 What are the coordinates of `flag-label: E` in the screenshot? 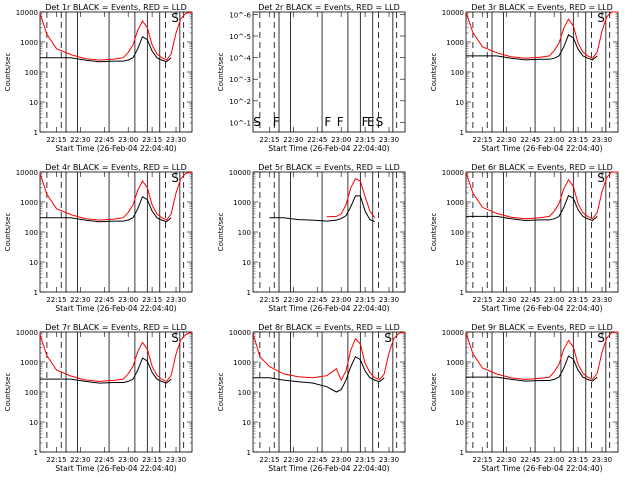 It's located at (371, 122).